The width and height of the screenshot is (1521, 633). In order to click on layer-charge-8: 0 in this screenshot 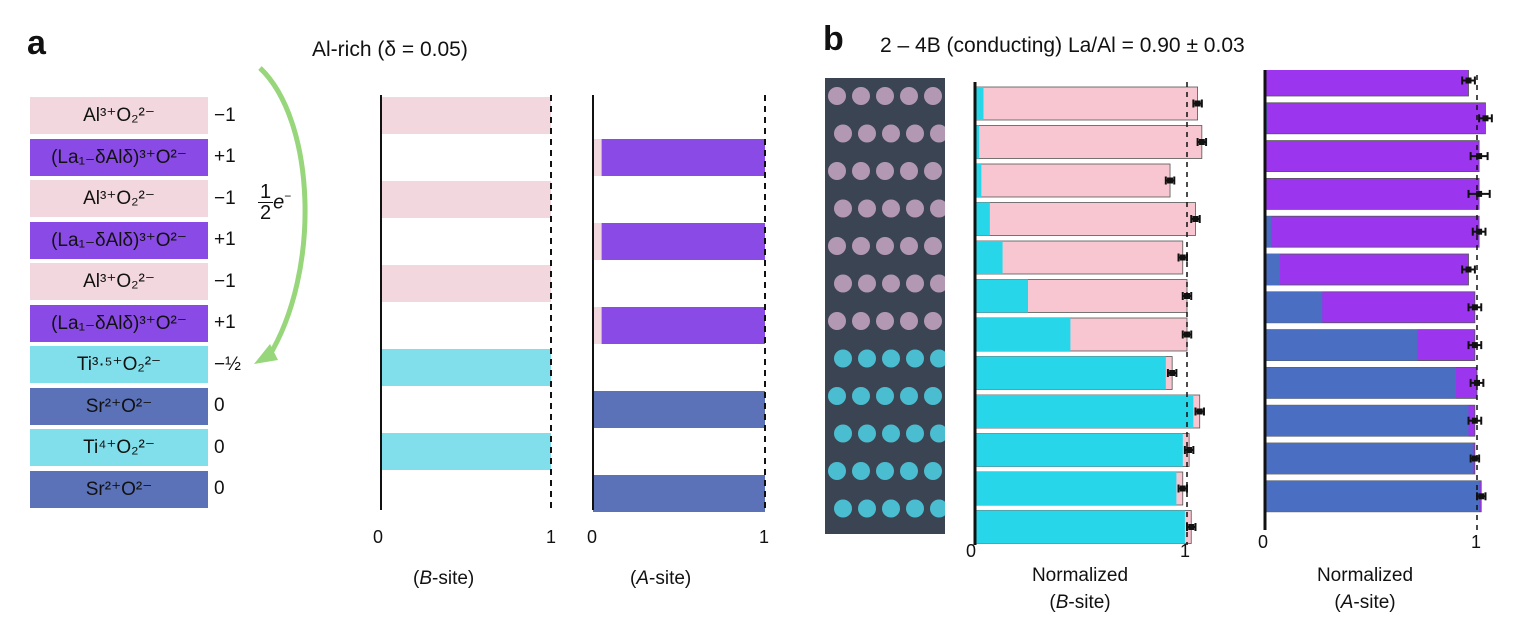, I will do `click(219, 405)`.